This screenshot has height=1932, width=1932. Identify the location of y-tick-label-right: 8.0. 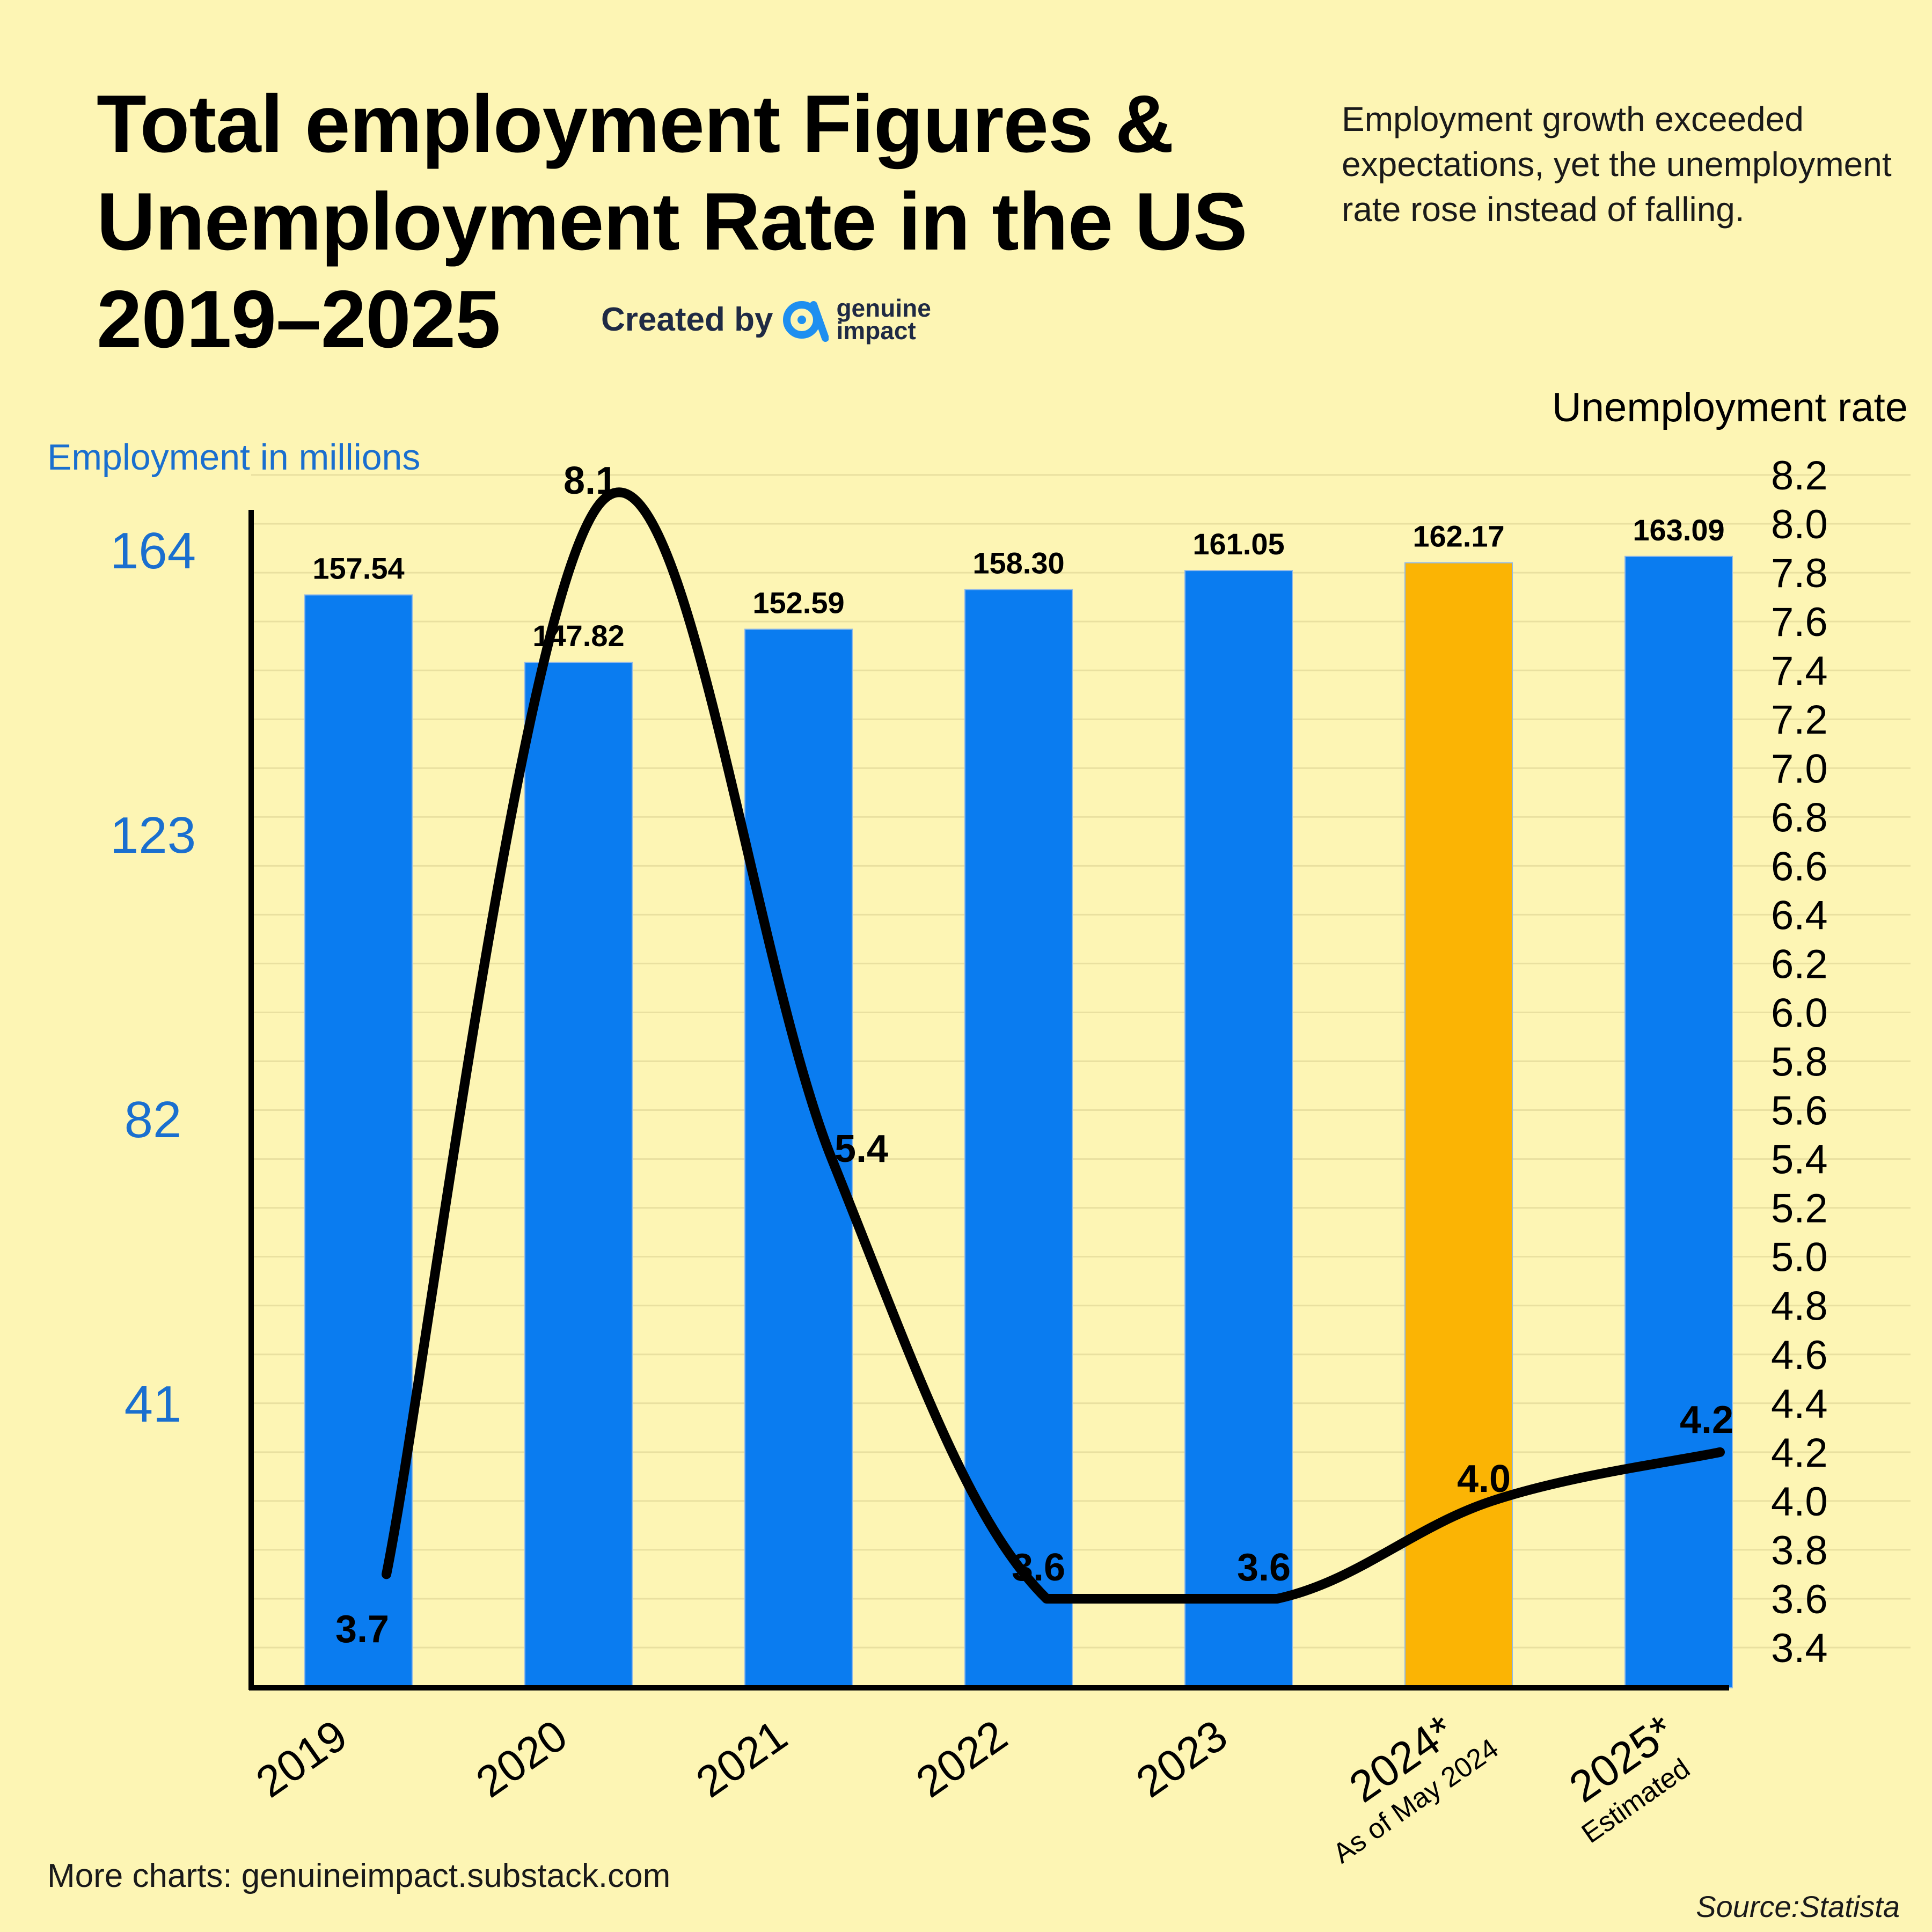
(1799, 524).